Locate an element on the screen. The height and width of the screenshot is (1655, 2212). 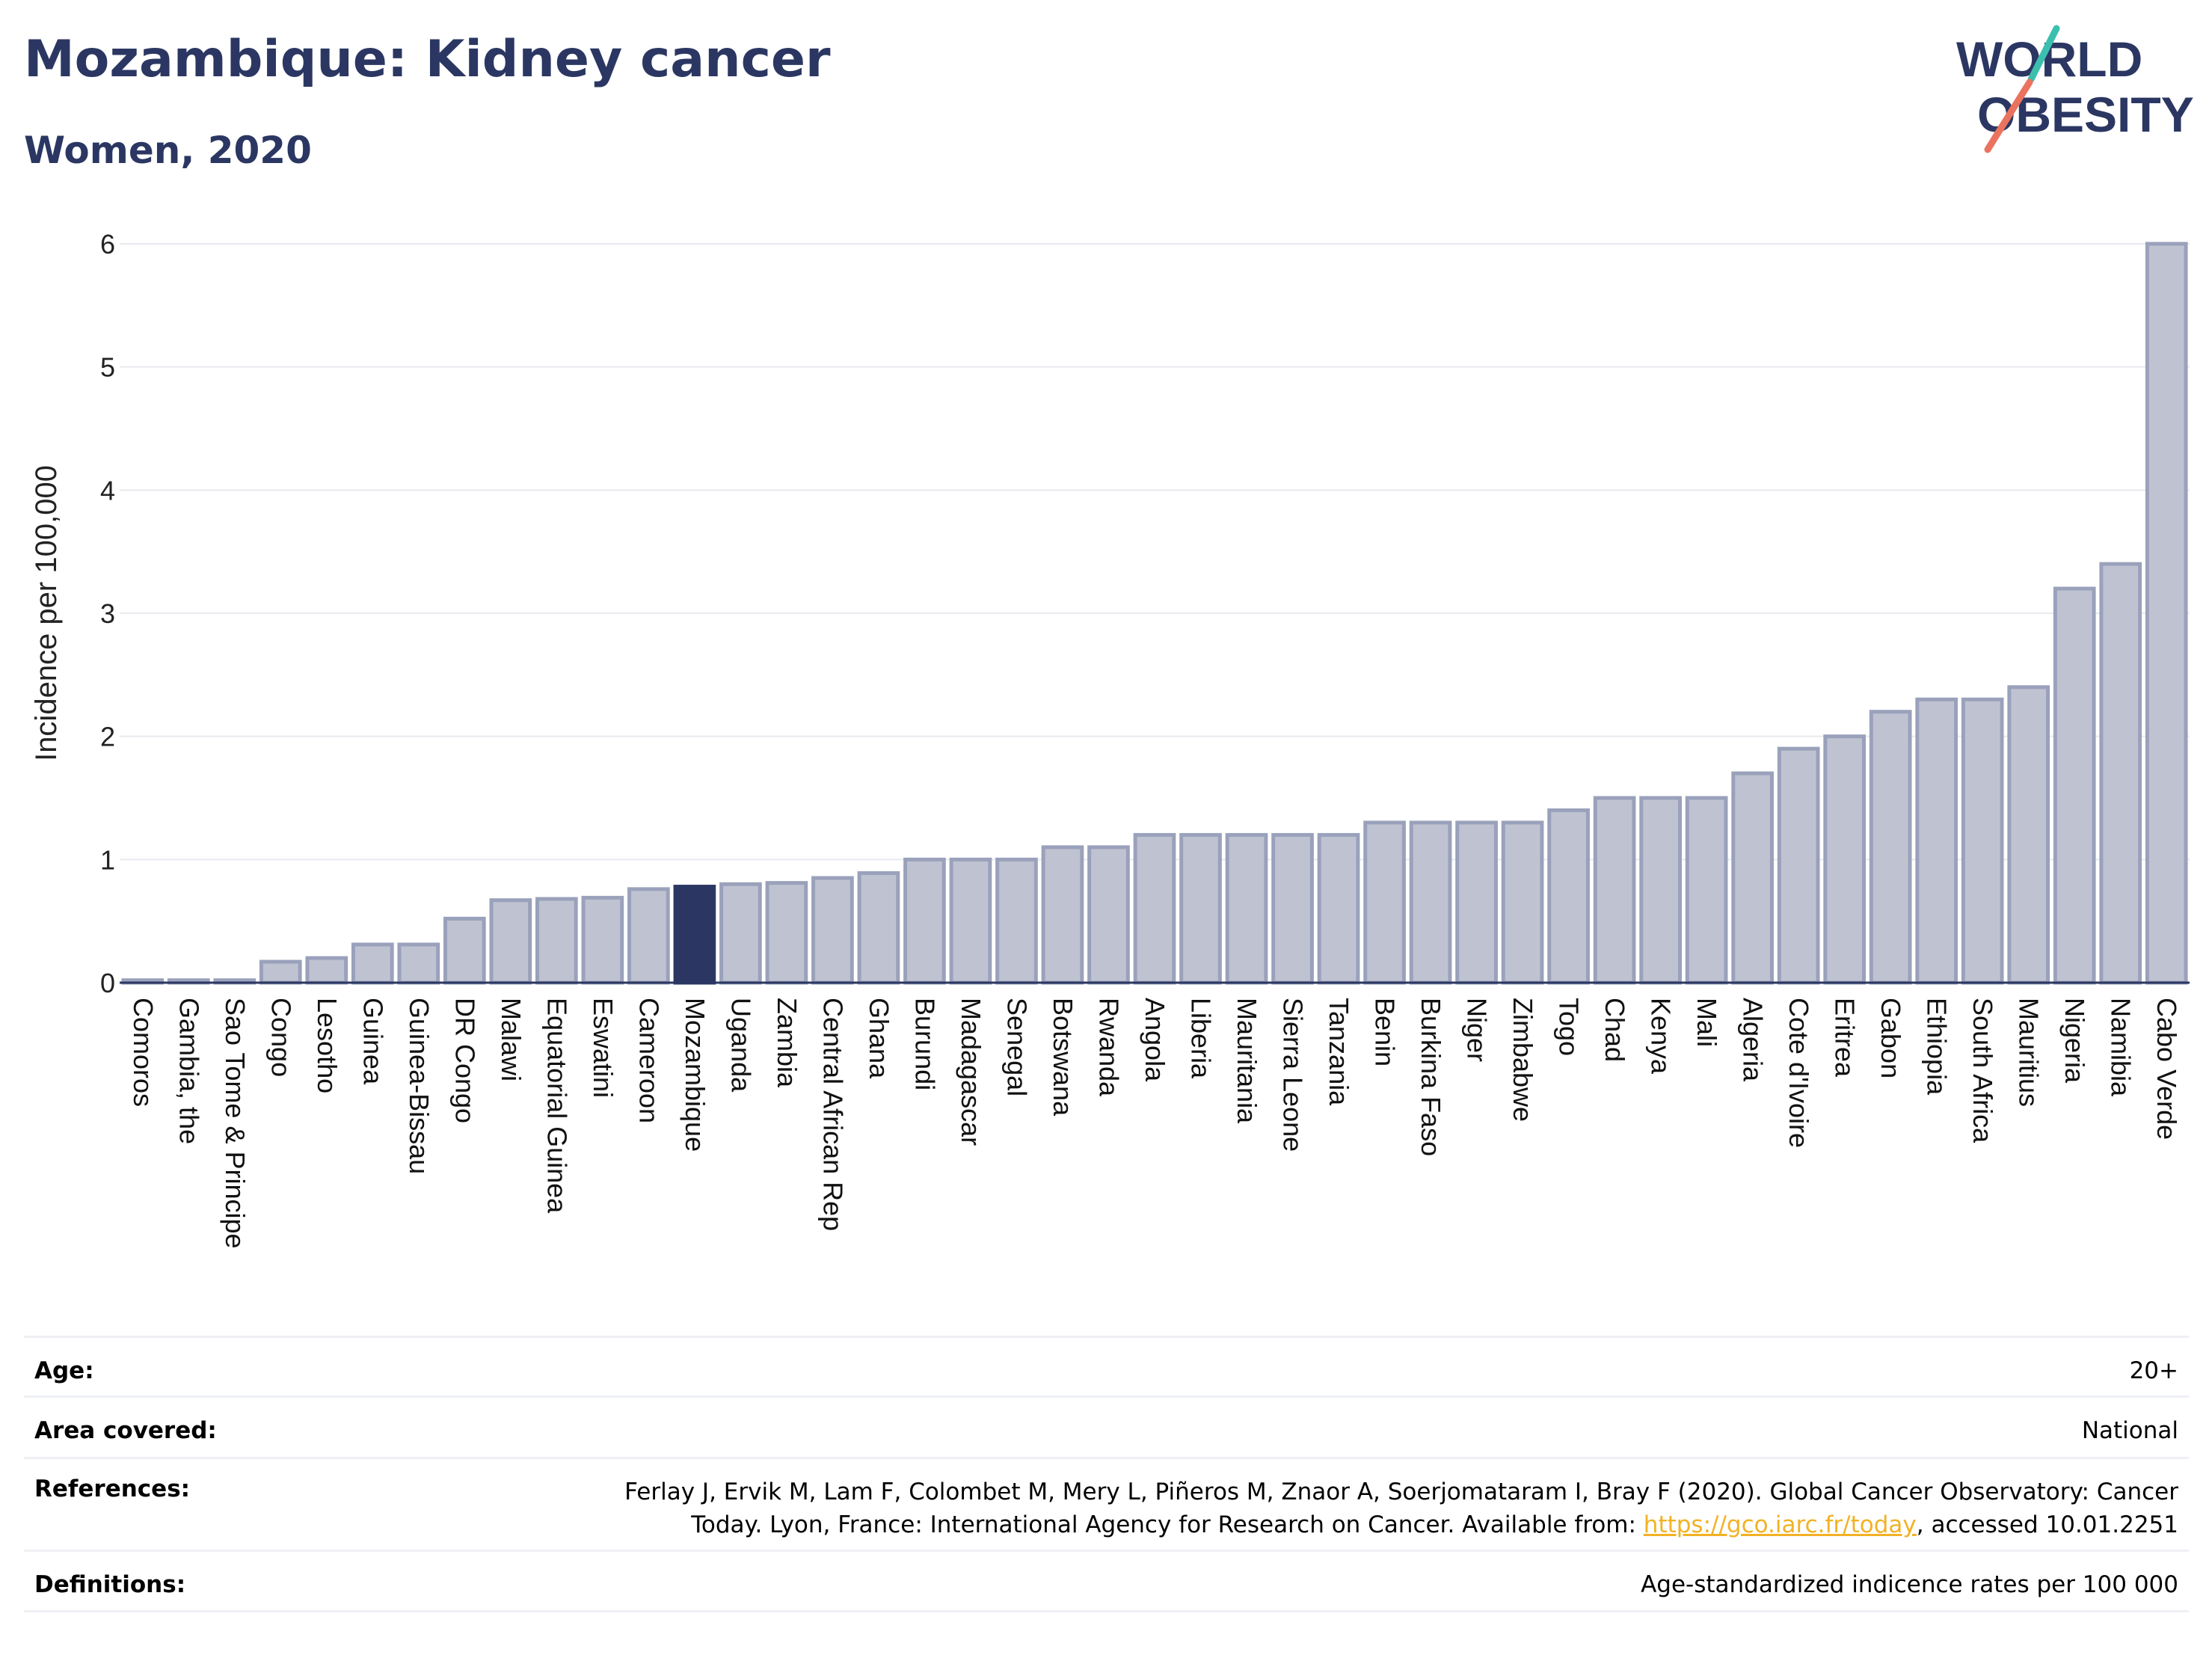
x-tick-label: Rwanda is located at coordinates (1108, 1047).